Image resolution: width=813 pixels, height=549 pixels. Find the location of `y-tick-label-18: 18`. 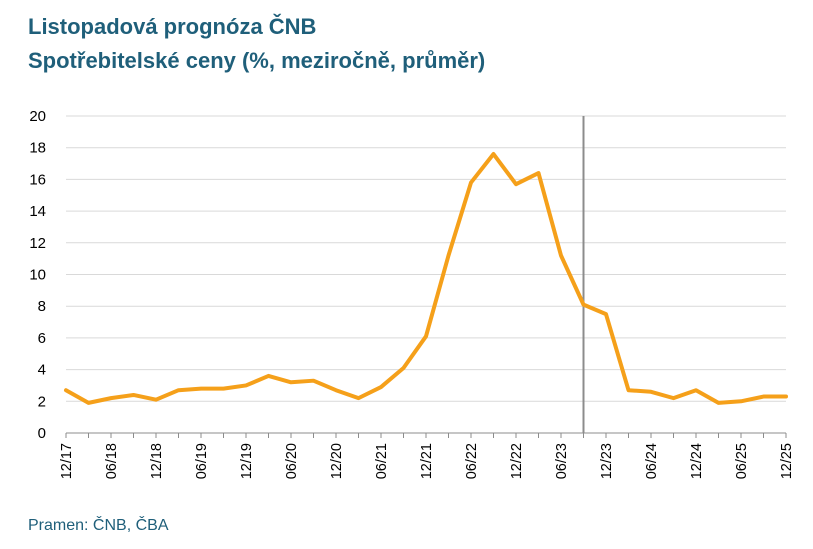

y-tick-label-18: 18 is located at coordinates (37, 148).